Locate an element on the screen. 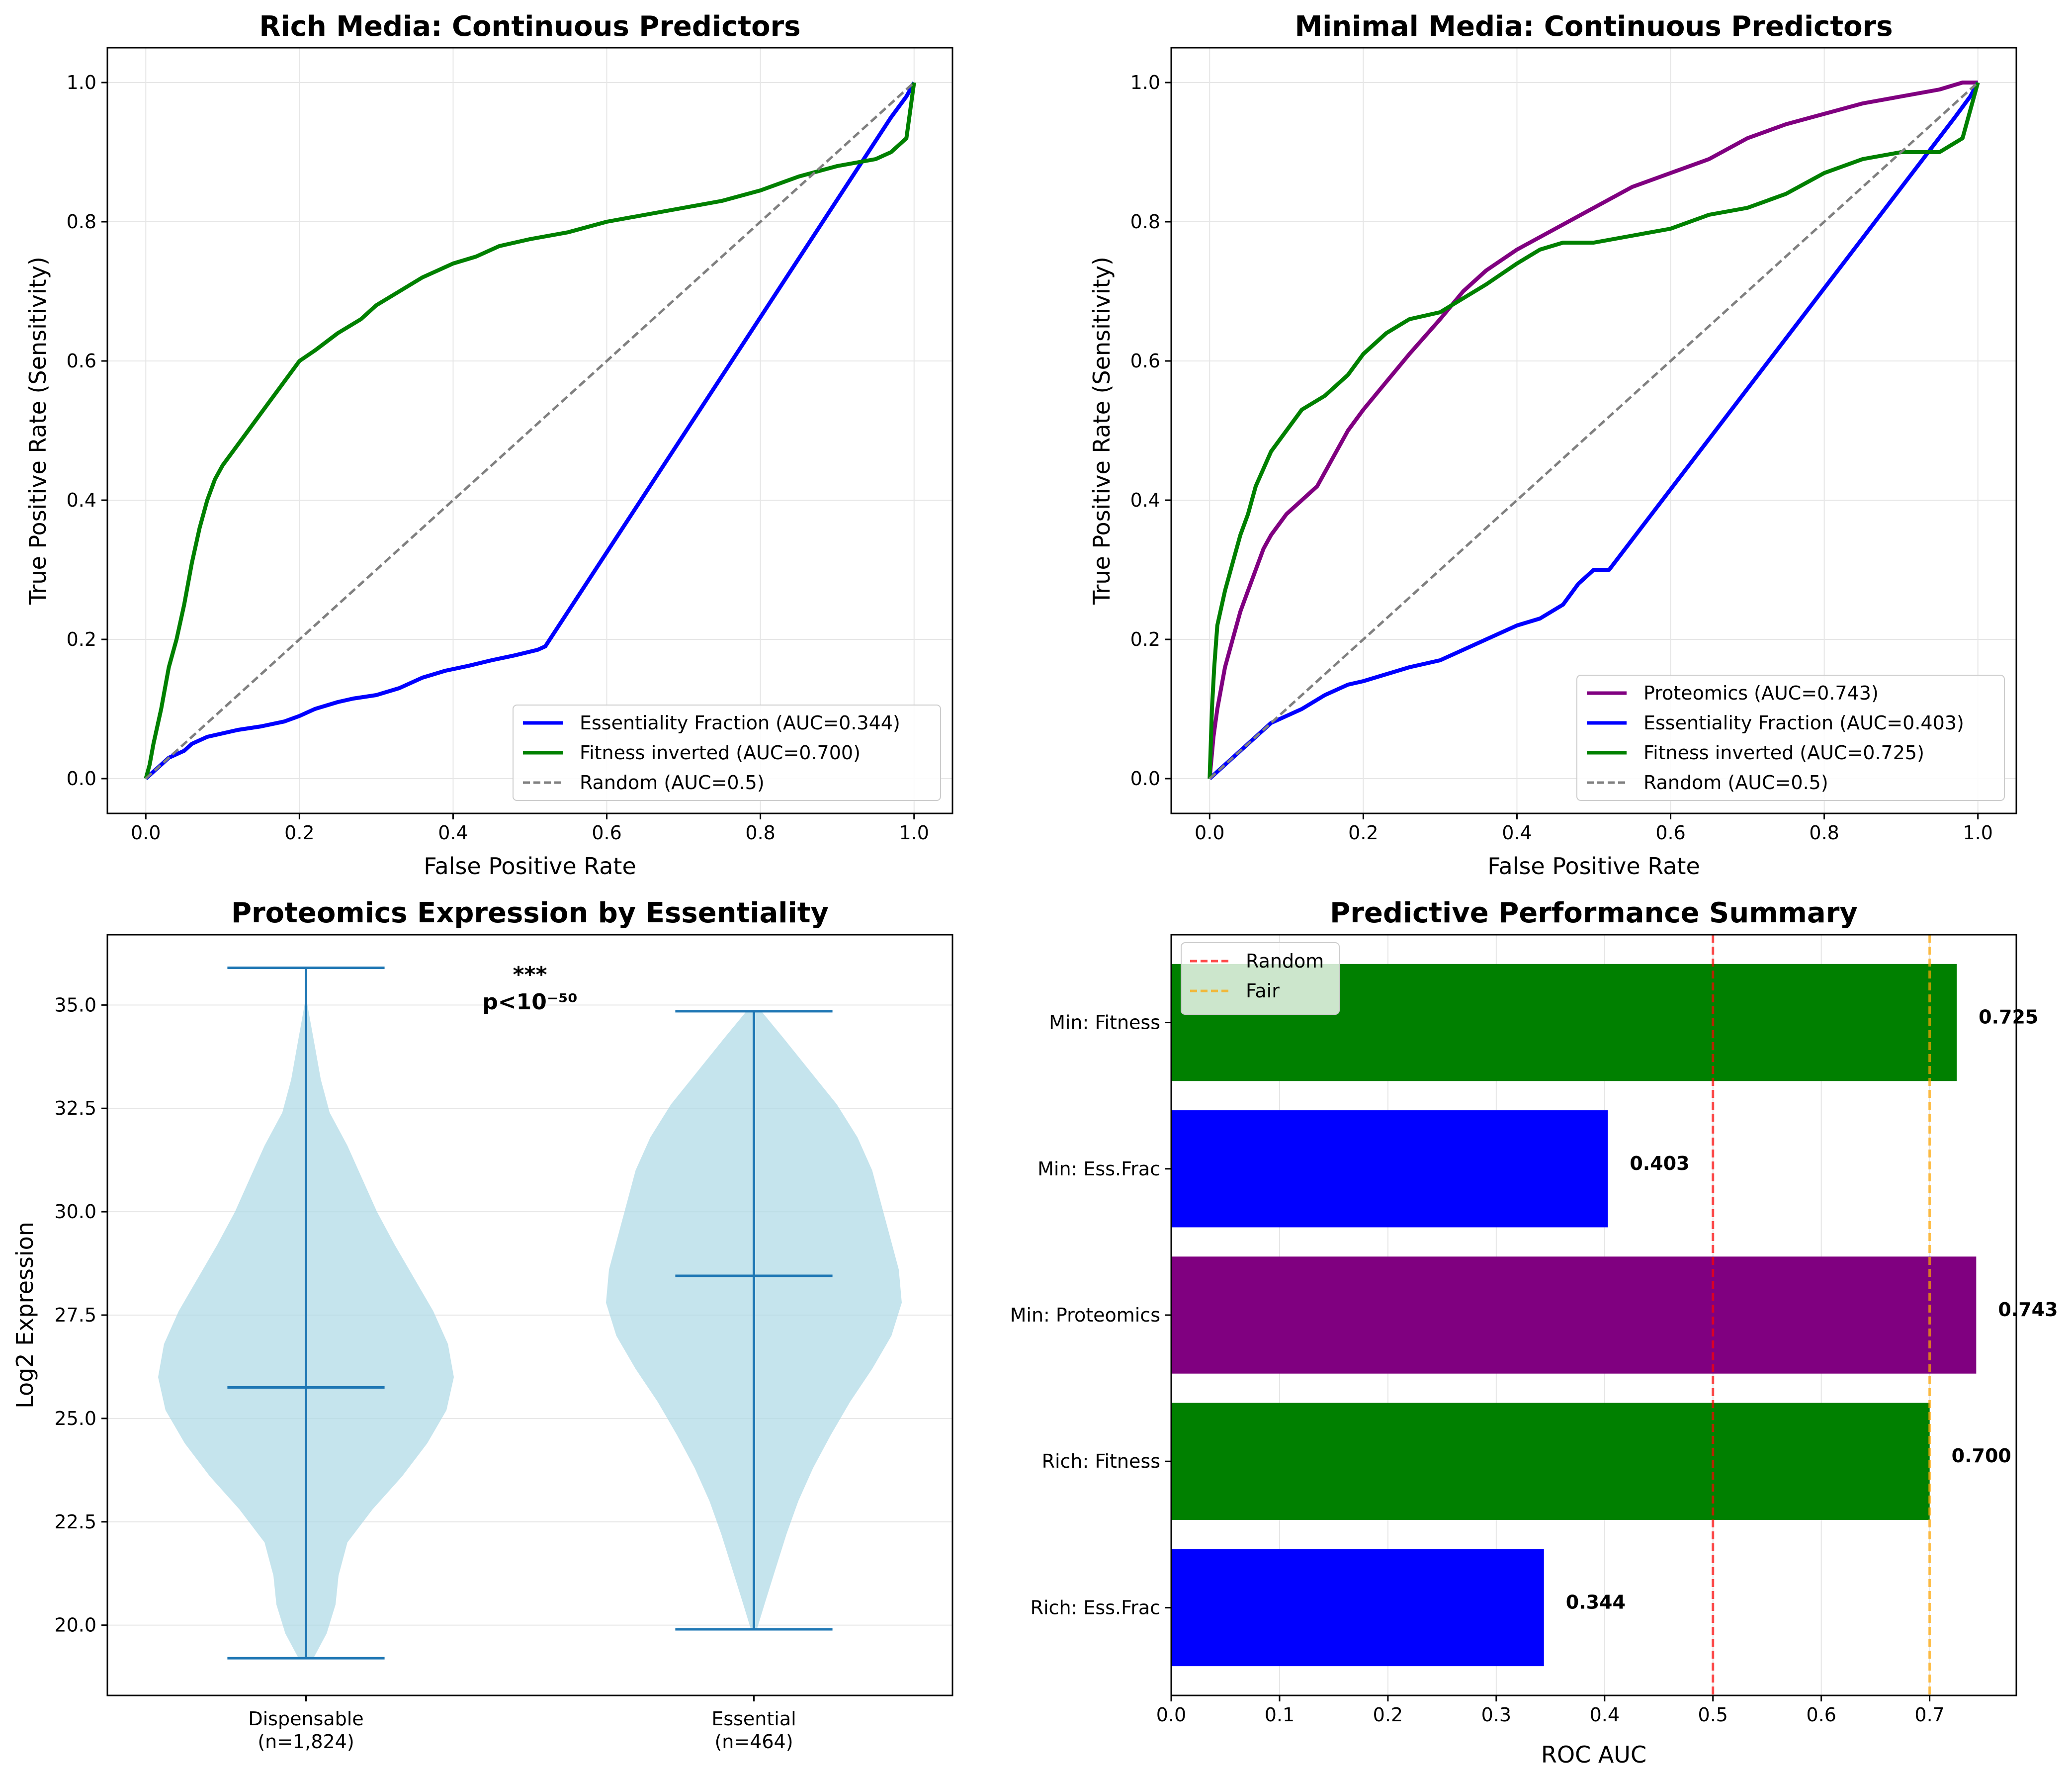 This screenshot has height=1775, width=2072. x-tick-label: Essential is located at coordinates (753, 1719).